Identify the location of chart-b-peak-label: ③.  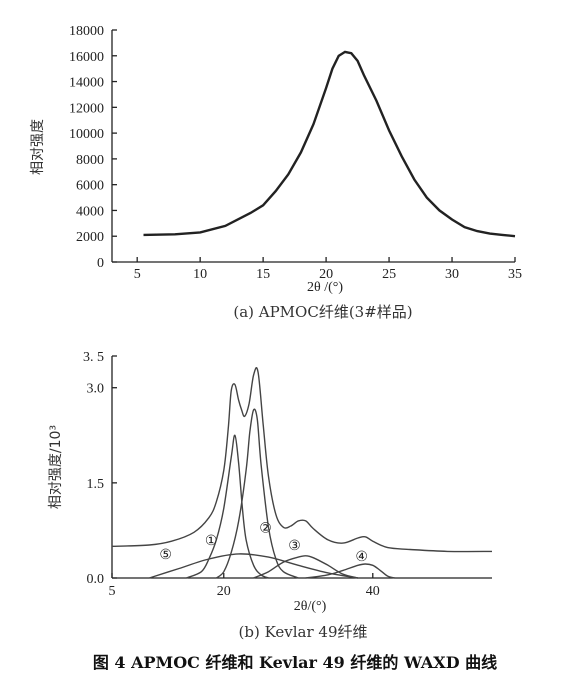
(294, 546).